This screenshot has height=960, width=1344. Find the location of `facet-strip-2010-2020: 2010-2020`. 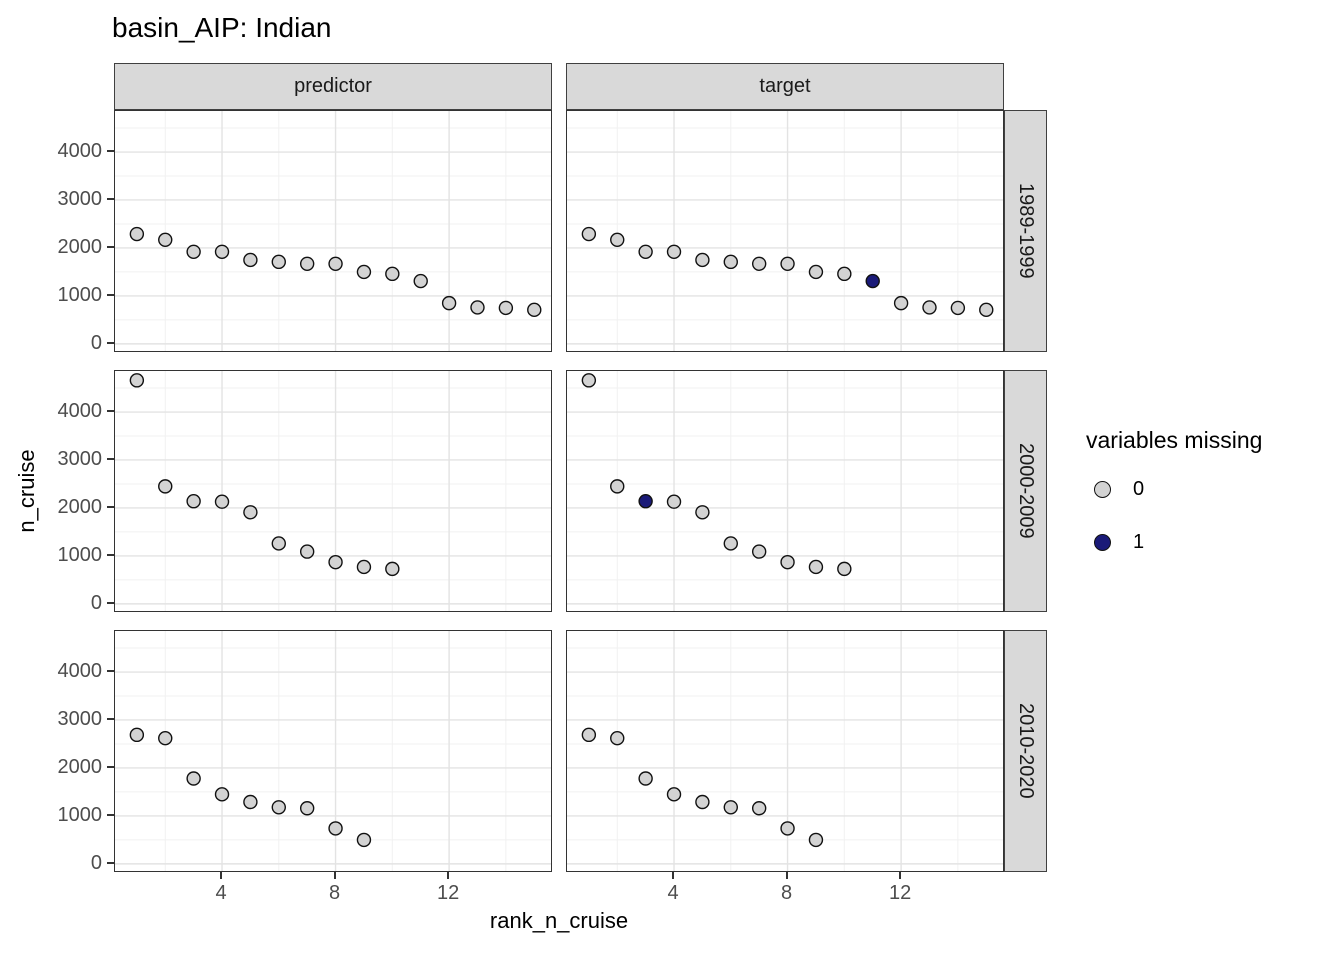

facet-strip-2010-2020: 2010-2020 is located at coordinates (1025, 751).